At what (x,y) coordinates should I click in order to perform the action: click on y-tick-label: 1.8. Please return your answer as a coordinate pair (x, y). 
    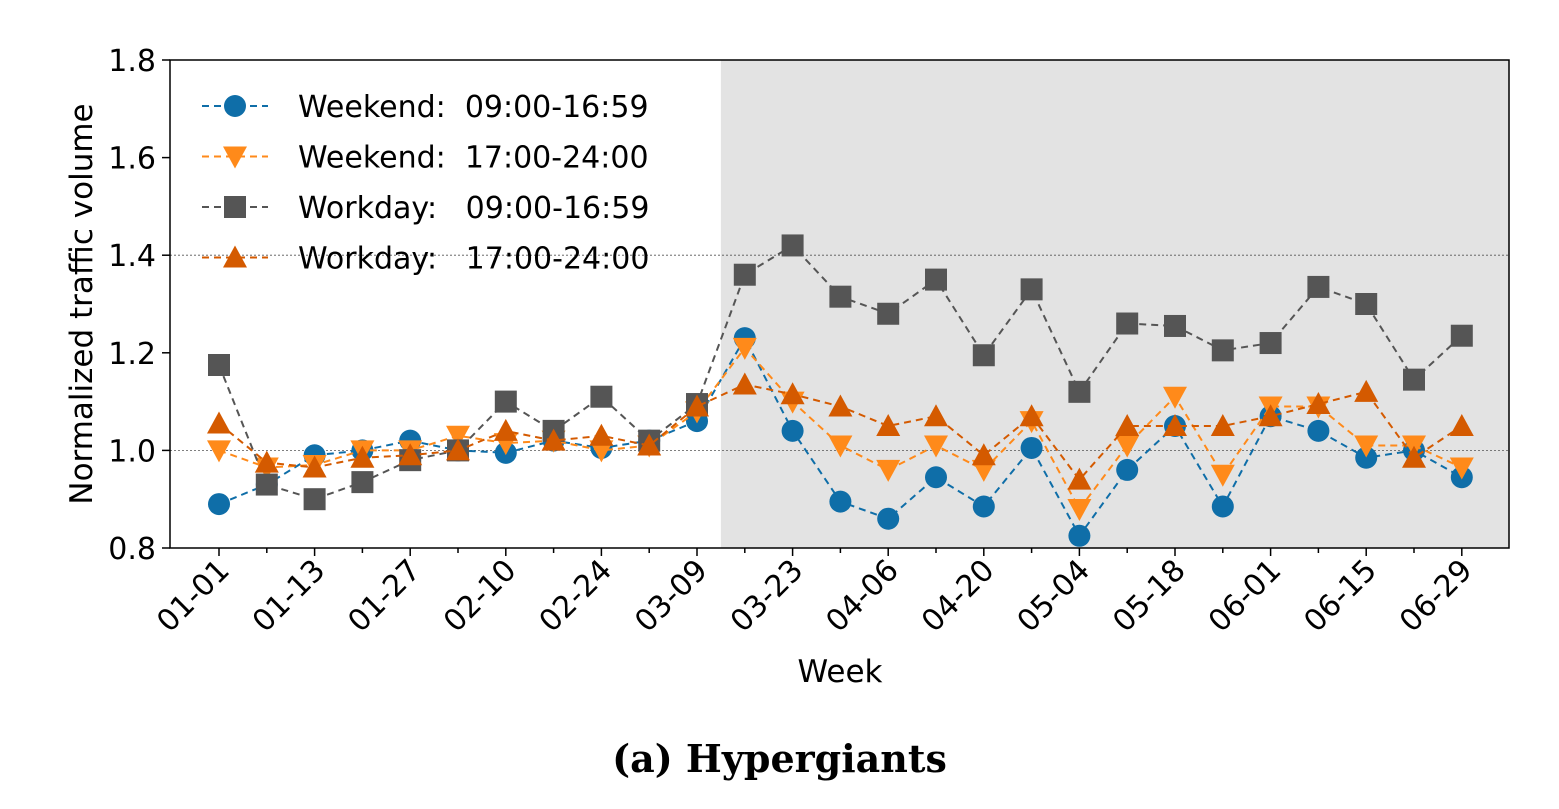
    Looking at the image, I should click on (132, 61).